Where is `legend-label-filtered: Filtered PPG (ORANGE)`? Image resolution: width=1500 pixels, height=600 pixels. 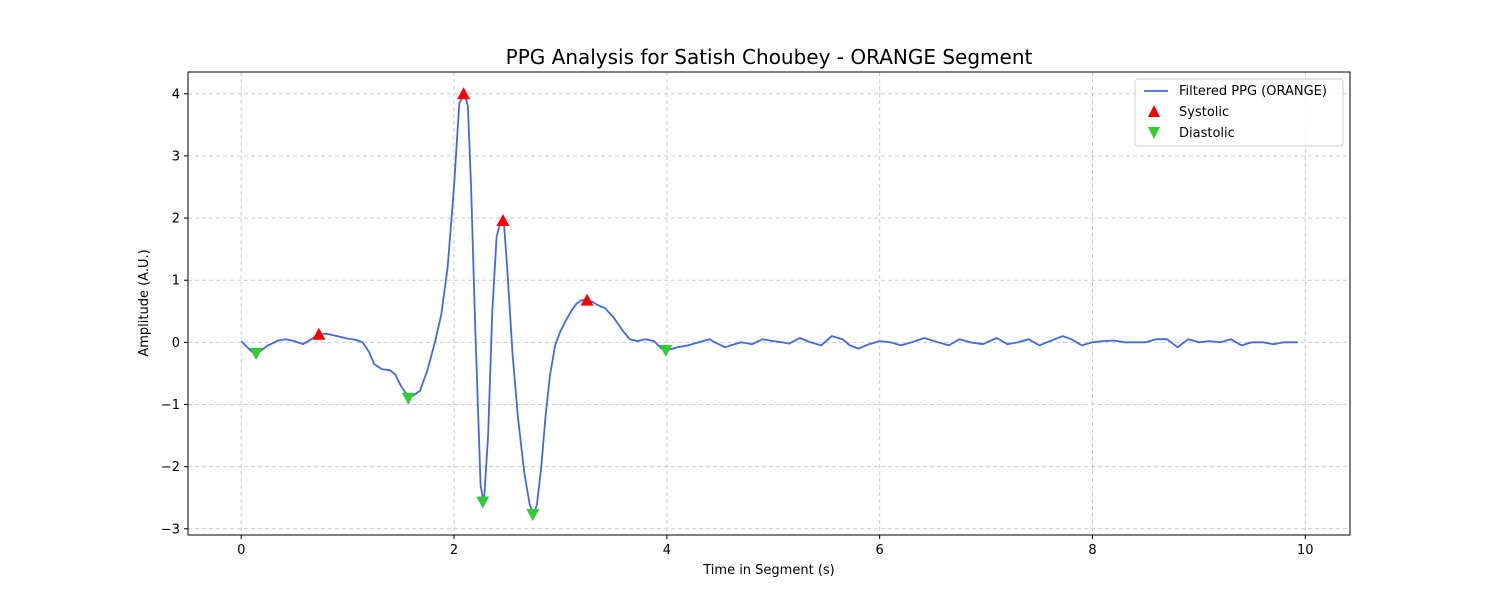 legend-label-filtered: Filtered PPG (ORANGE) is located at coordinates (1253, 91).